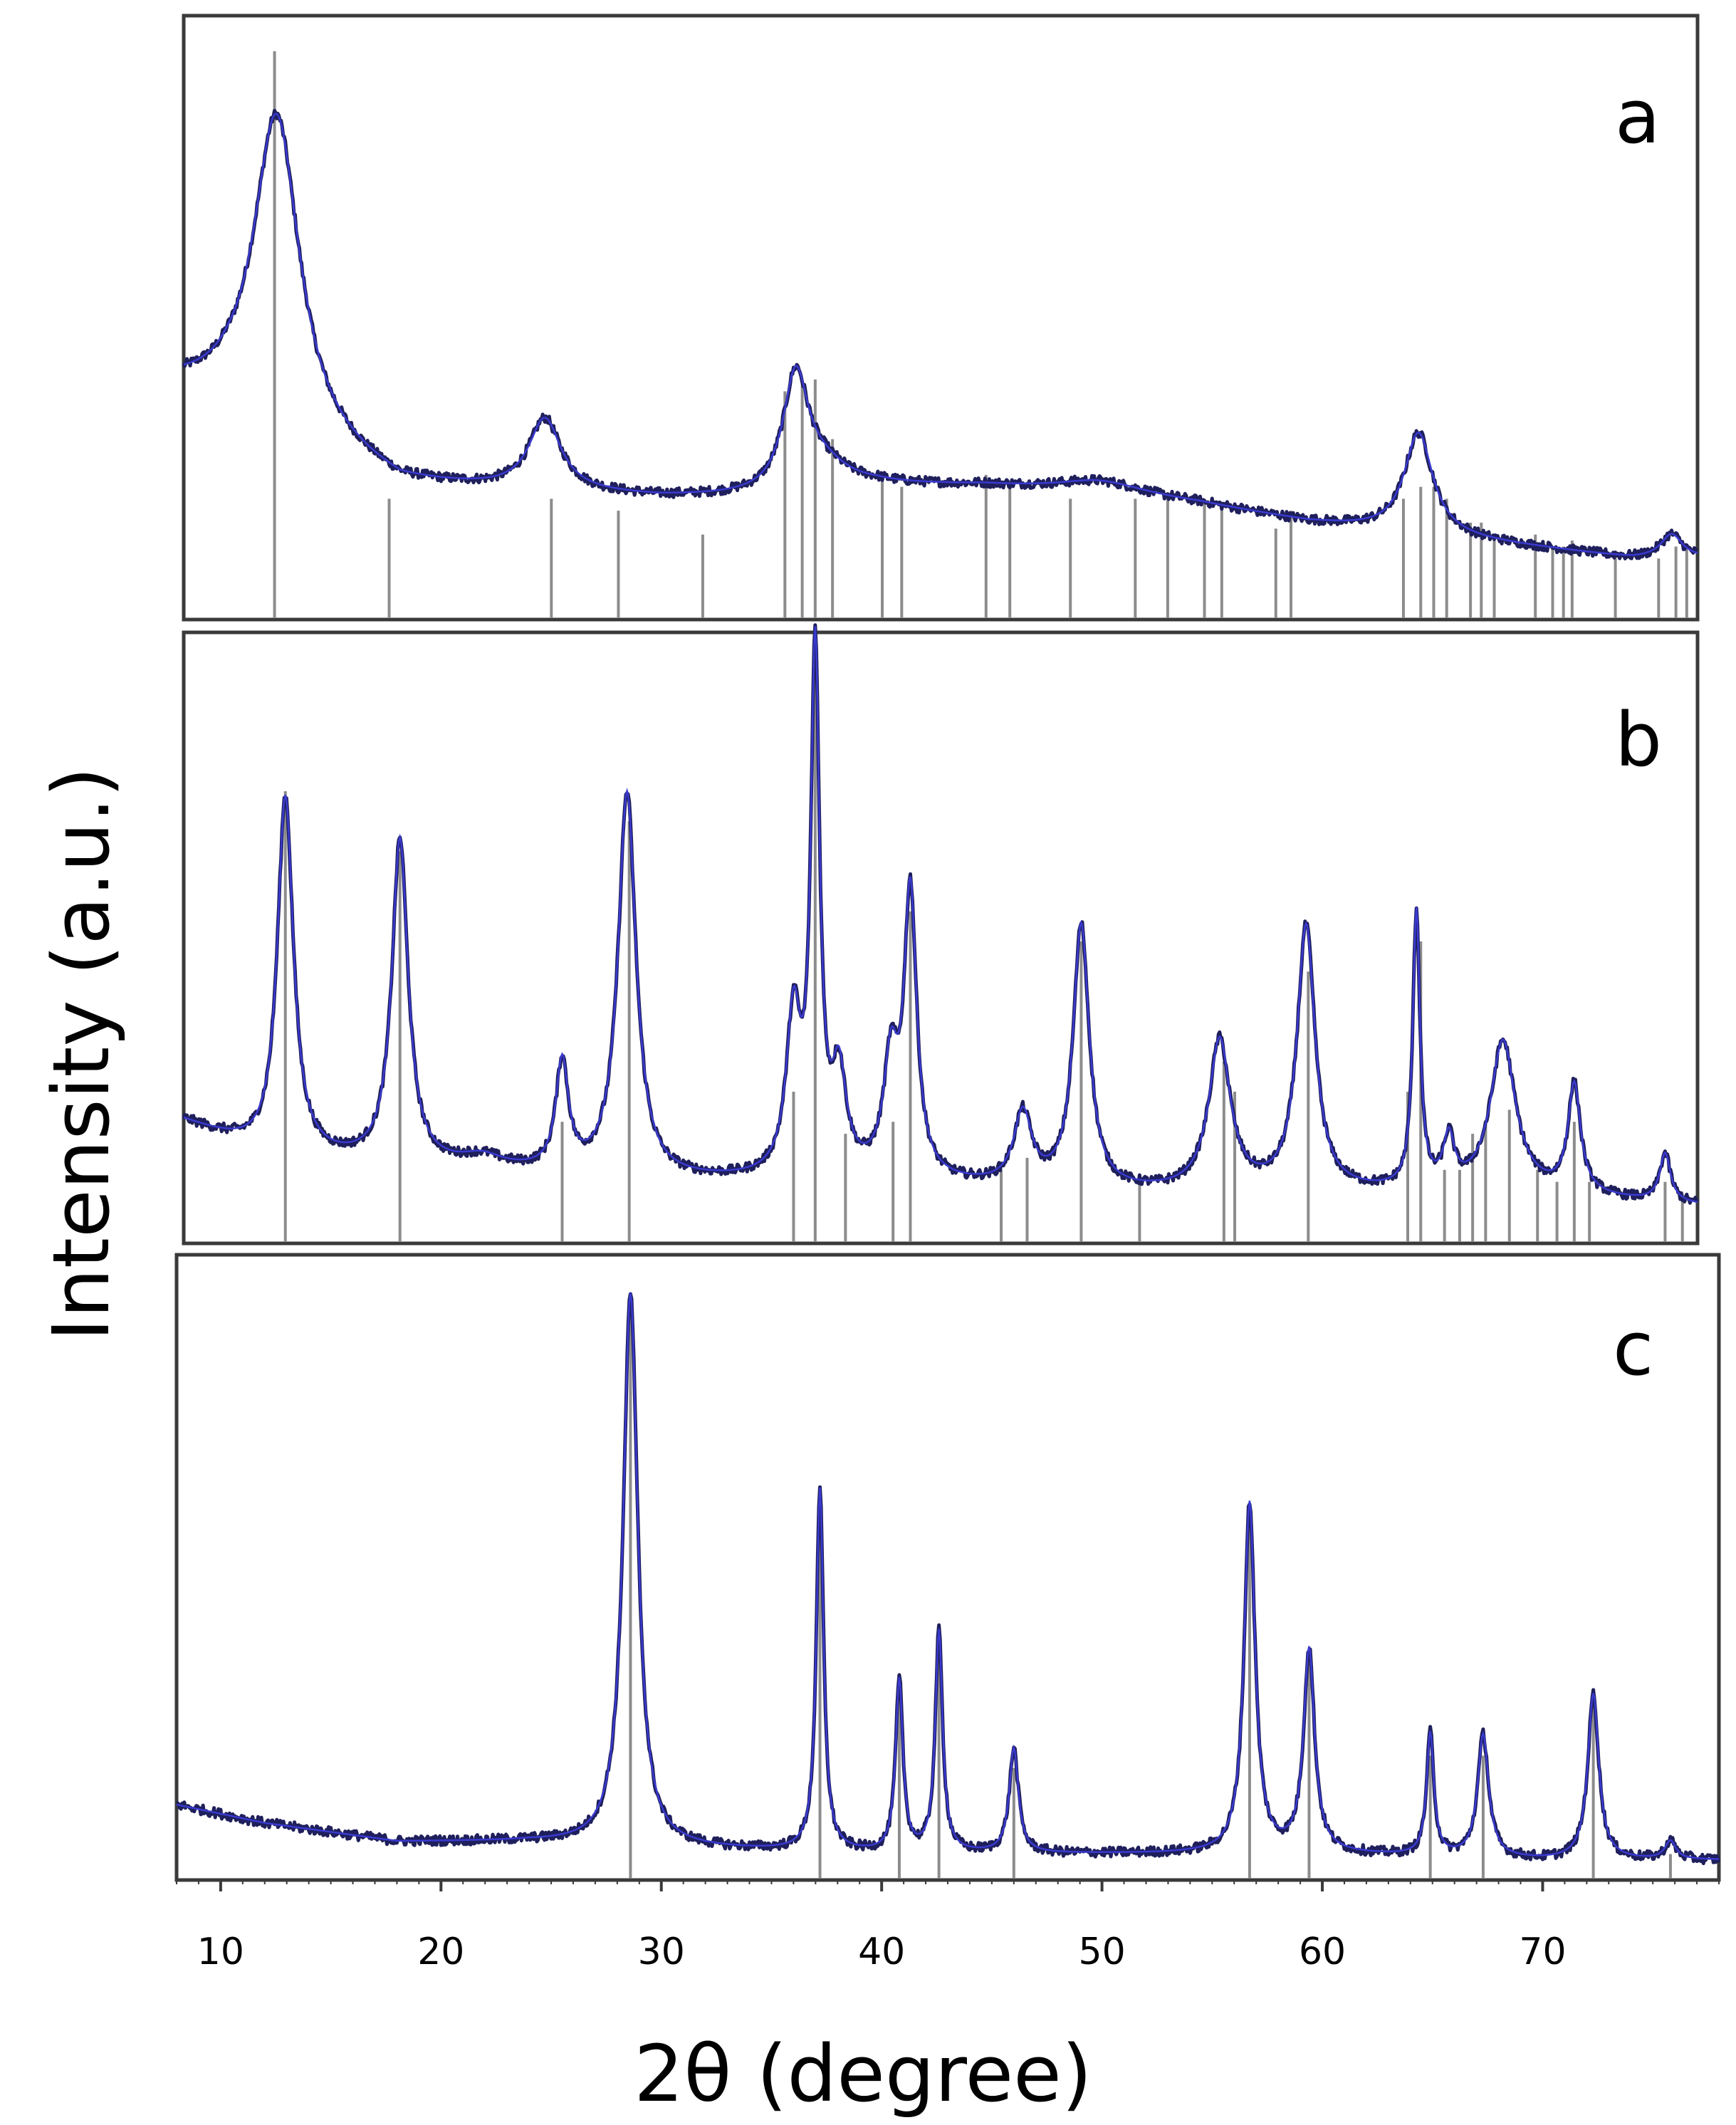 The image size is (1736, 2125). Describe the element at coordinates (882, 1952) in the screenshot. I see `x-tick-label: 40` at that location.